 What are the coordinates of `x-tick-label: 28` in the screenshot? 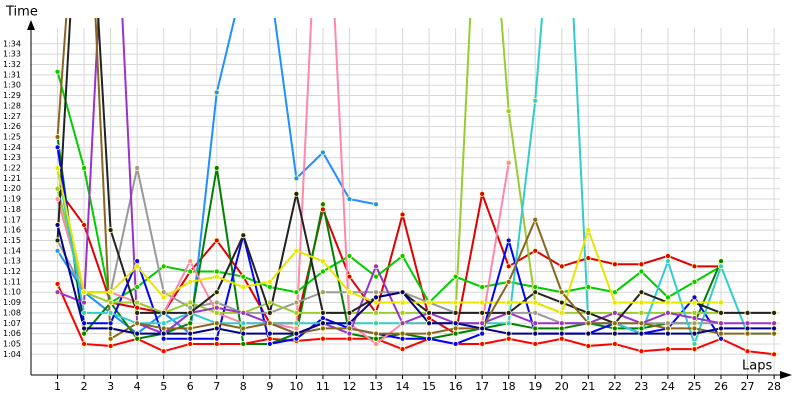 It's located at (774, 386).